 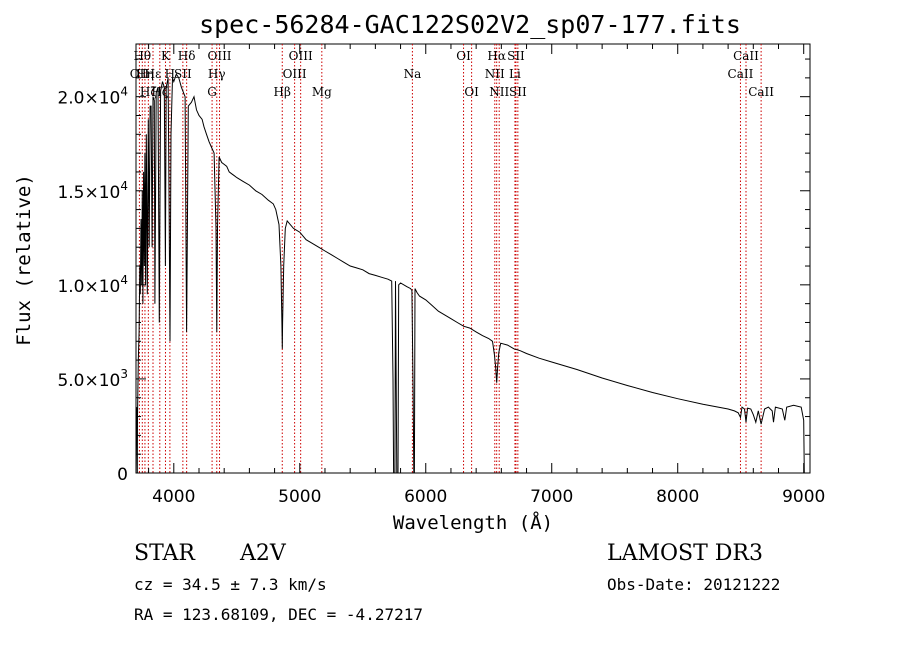 What do you see at coordinates (212, 92) in the screenshot?
I see `line-marker-label-10: G` at bounding box center [212, 92].